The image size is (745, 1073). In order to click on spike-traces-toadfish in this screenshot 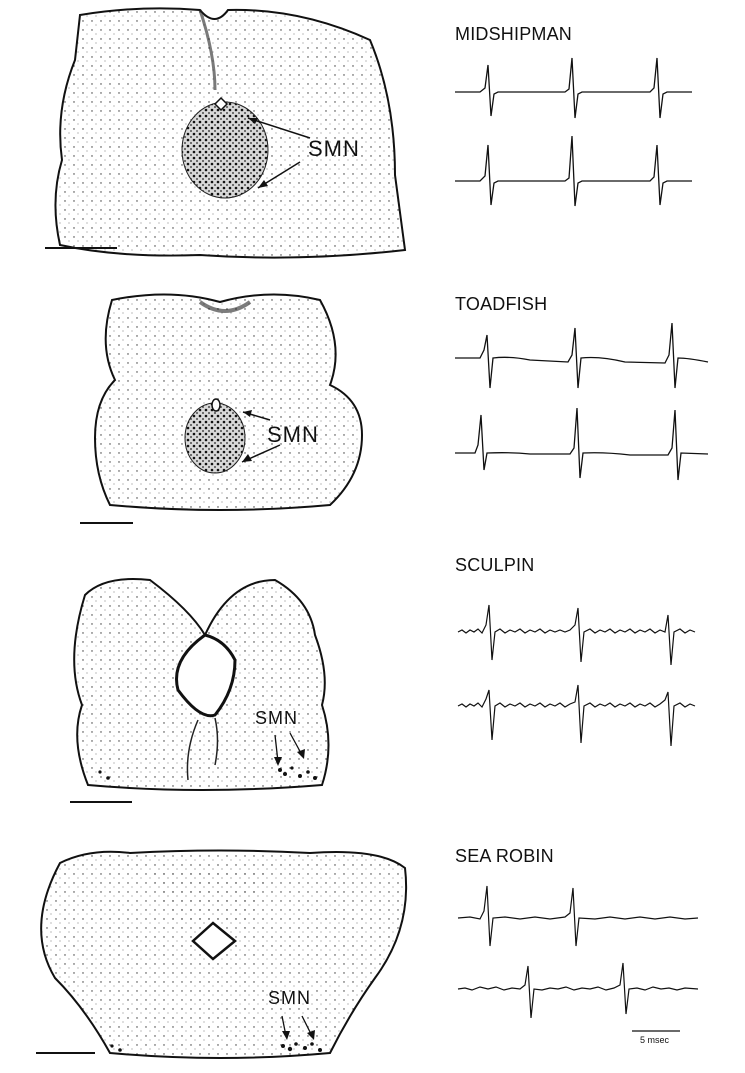, I will do `click(582, 401)`.